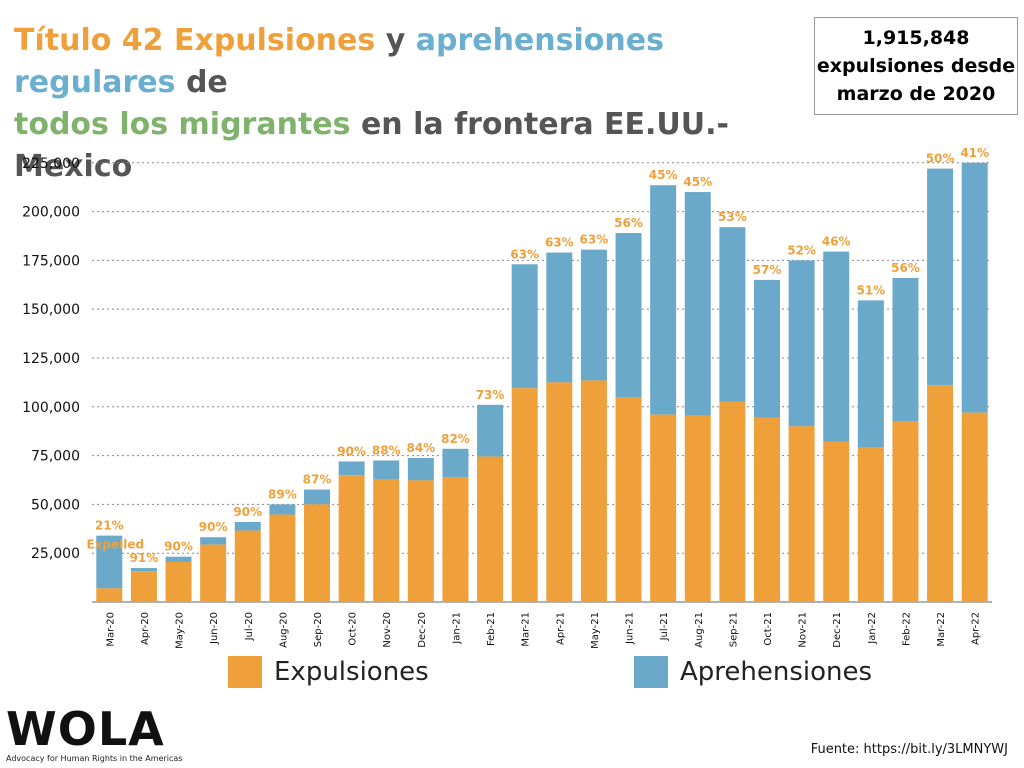 The image size is (1024, 768). What do you see at coordinates (526, 629) in the screenshot?
I see `x-tick-label: Mar-21` at bounding box center [526, 629].